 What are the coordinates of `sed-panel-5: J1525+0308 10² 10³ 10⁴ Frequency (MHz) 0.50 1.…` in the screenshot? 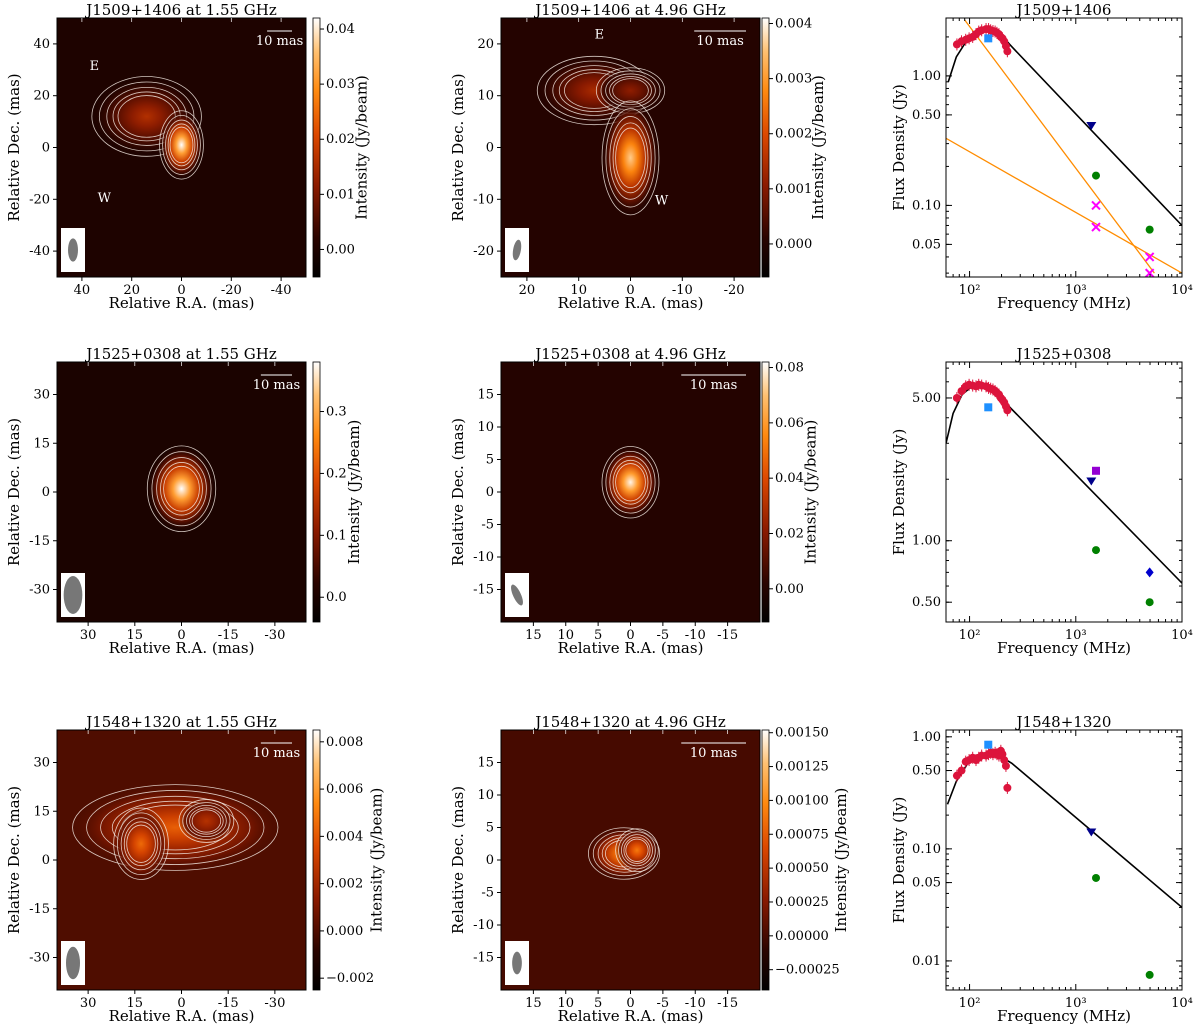 It's located at (1041, 501).